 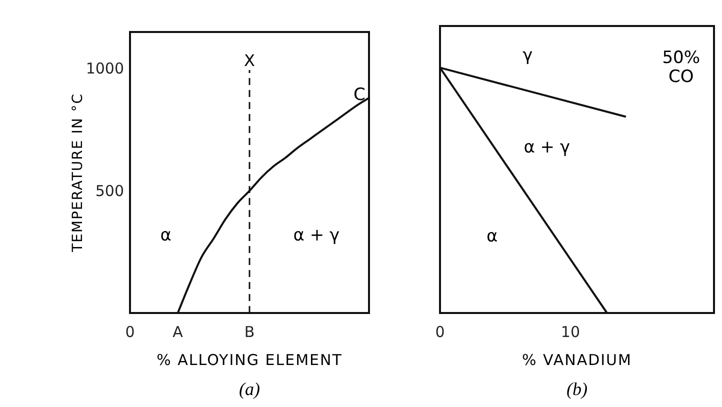 I want to click on text: (b), so click(x=577, y=389).